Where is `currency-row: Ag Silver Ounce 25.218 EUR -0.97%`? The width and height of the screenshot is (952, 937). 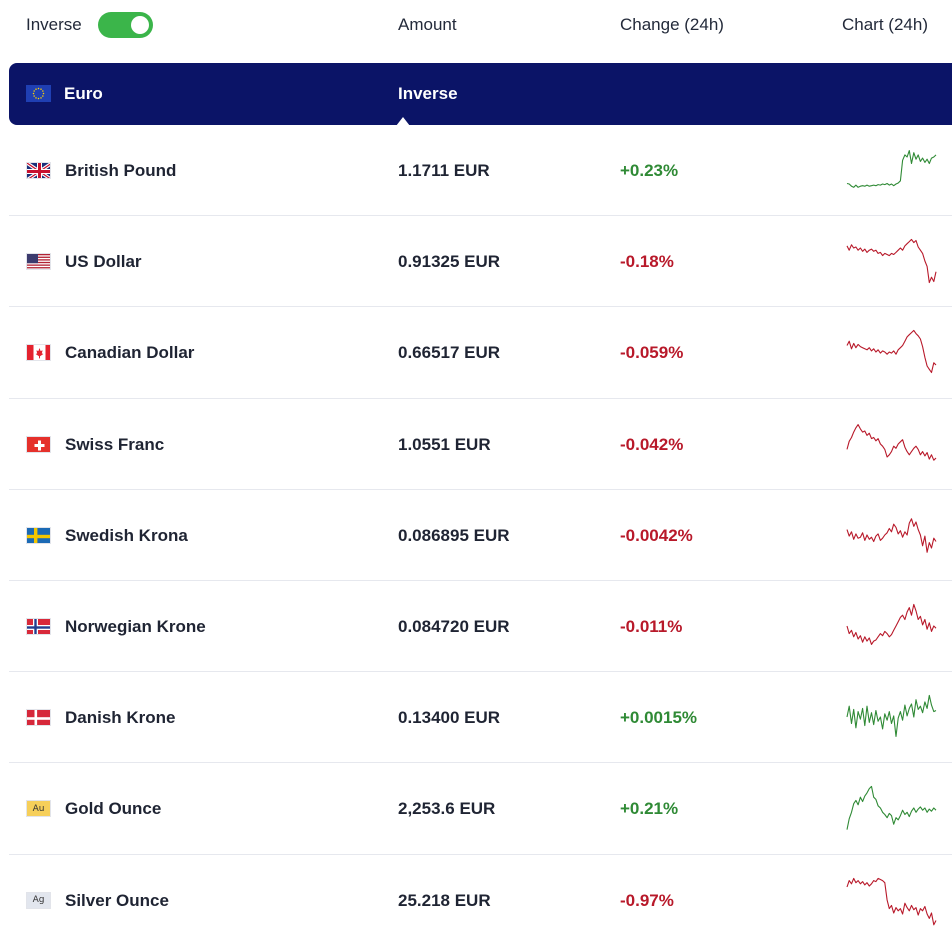
currency-row: Ag Silver Ounce 25.218 EUR -0.97% is located at coordinates (480, 896).